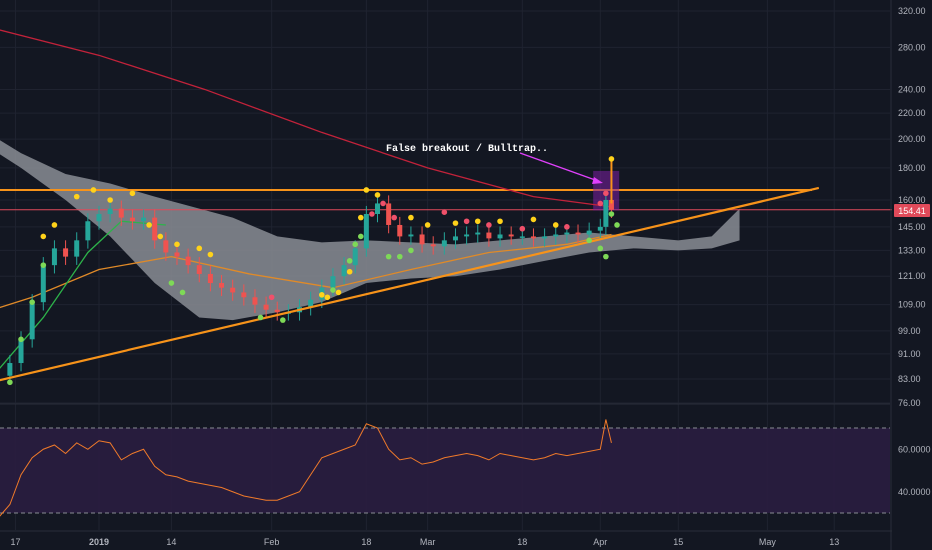 The width and height of the screenshot is (932, 550). What do you see at coordinates (600, 542) in the screenshot?
I see `time-tick-label-7: Apr` at bounding box center [600, 542].